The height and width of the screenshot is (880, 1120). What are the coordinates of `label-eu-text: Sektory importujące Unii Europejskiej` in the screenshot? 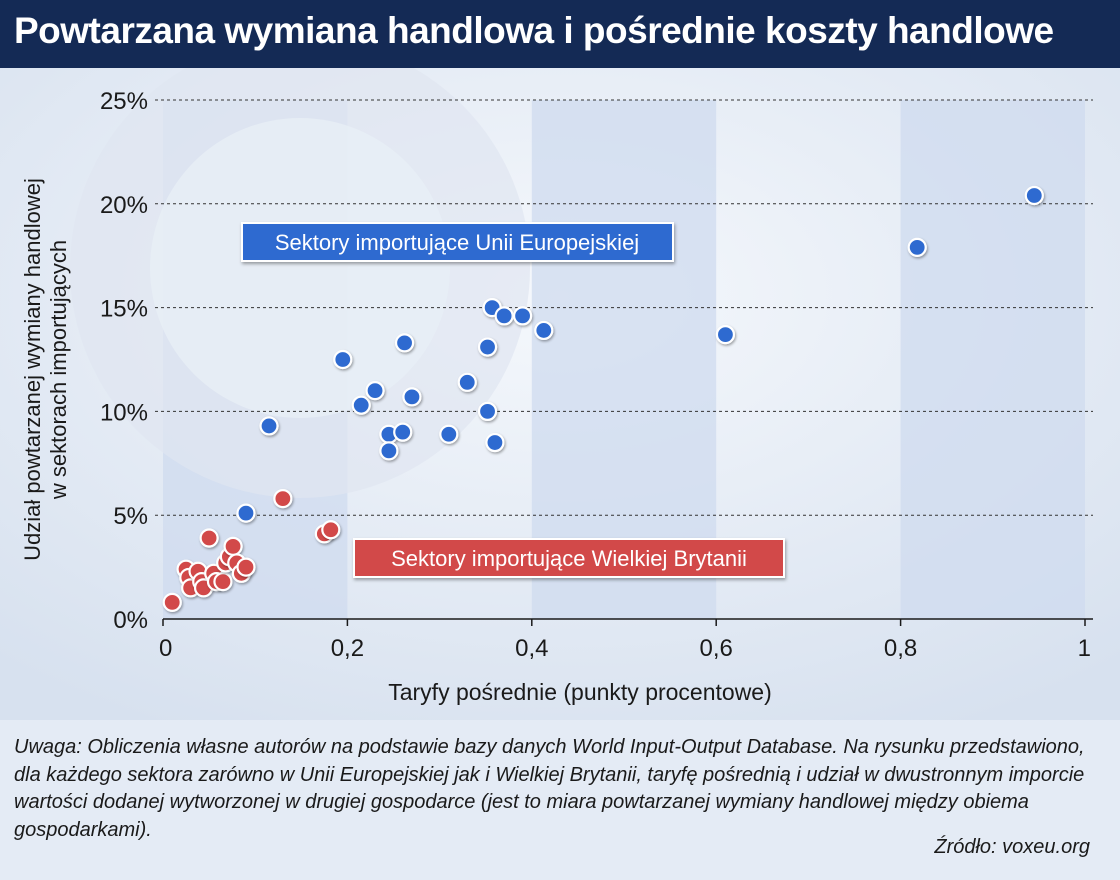 It's located at (457, 242).